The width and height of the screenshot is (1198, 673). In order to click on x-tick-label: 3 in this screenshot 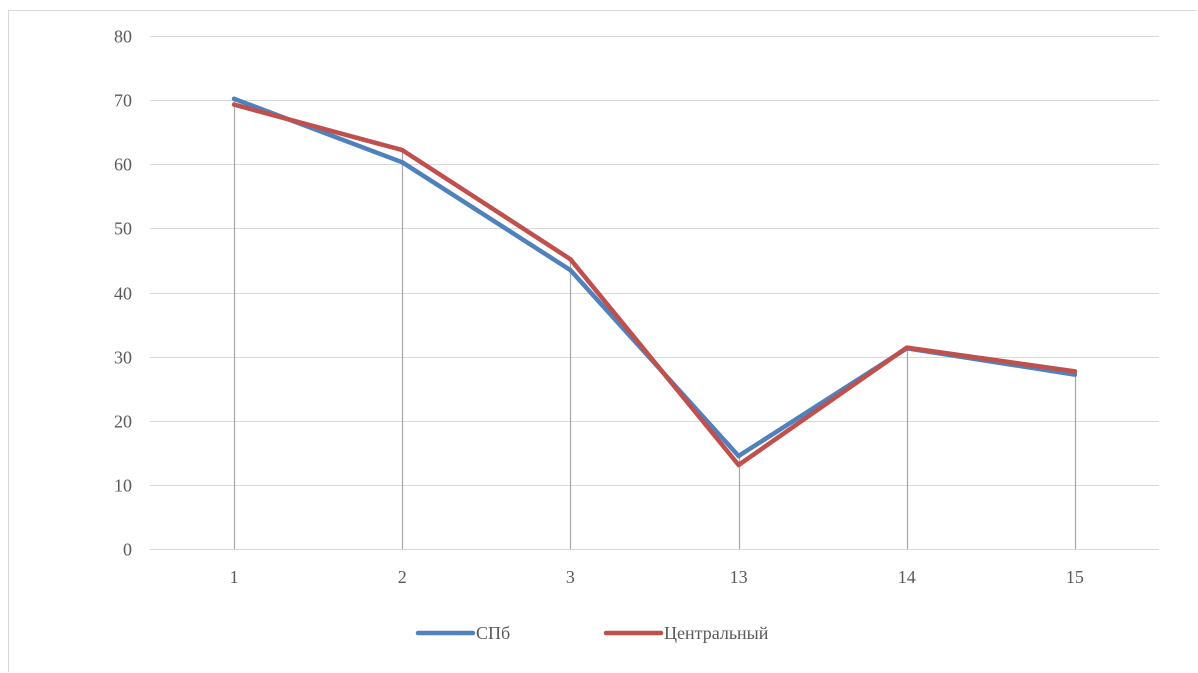, I will do `click(570, 577)`.